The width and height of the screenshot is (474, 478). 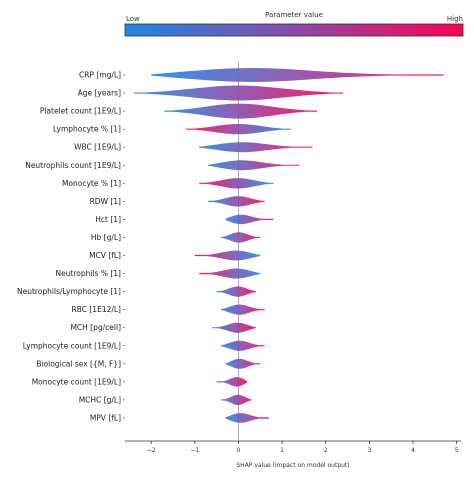 What do you see at coordinates (108, 219) in the screenshot?
I see `feature-label: Hct [1]` at bounding box center [108, 219].